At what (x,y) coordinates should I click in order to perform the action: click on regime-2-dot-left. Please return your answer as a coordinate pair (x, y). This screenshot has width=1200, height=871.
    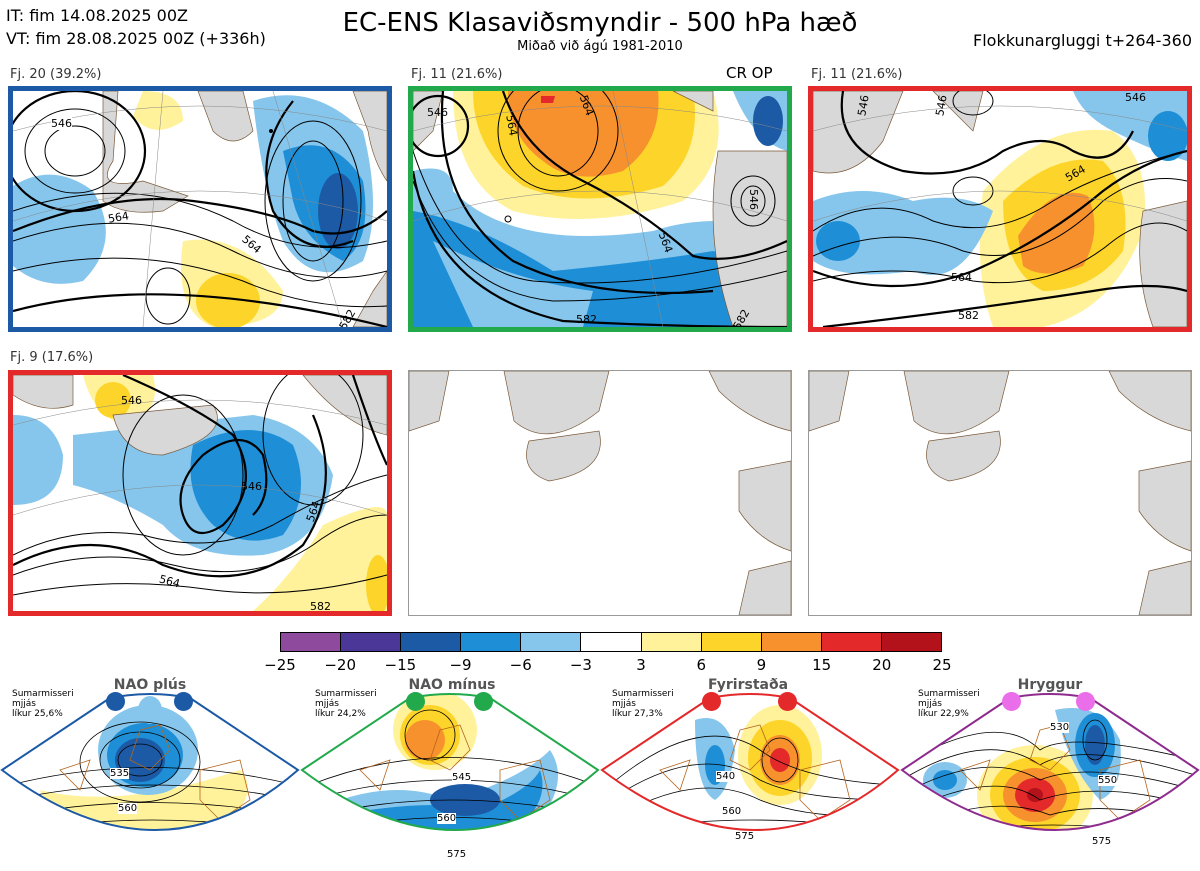
    Looking at the image, I should click on (415, 701).